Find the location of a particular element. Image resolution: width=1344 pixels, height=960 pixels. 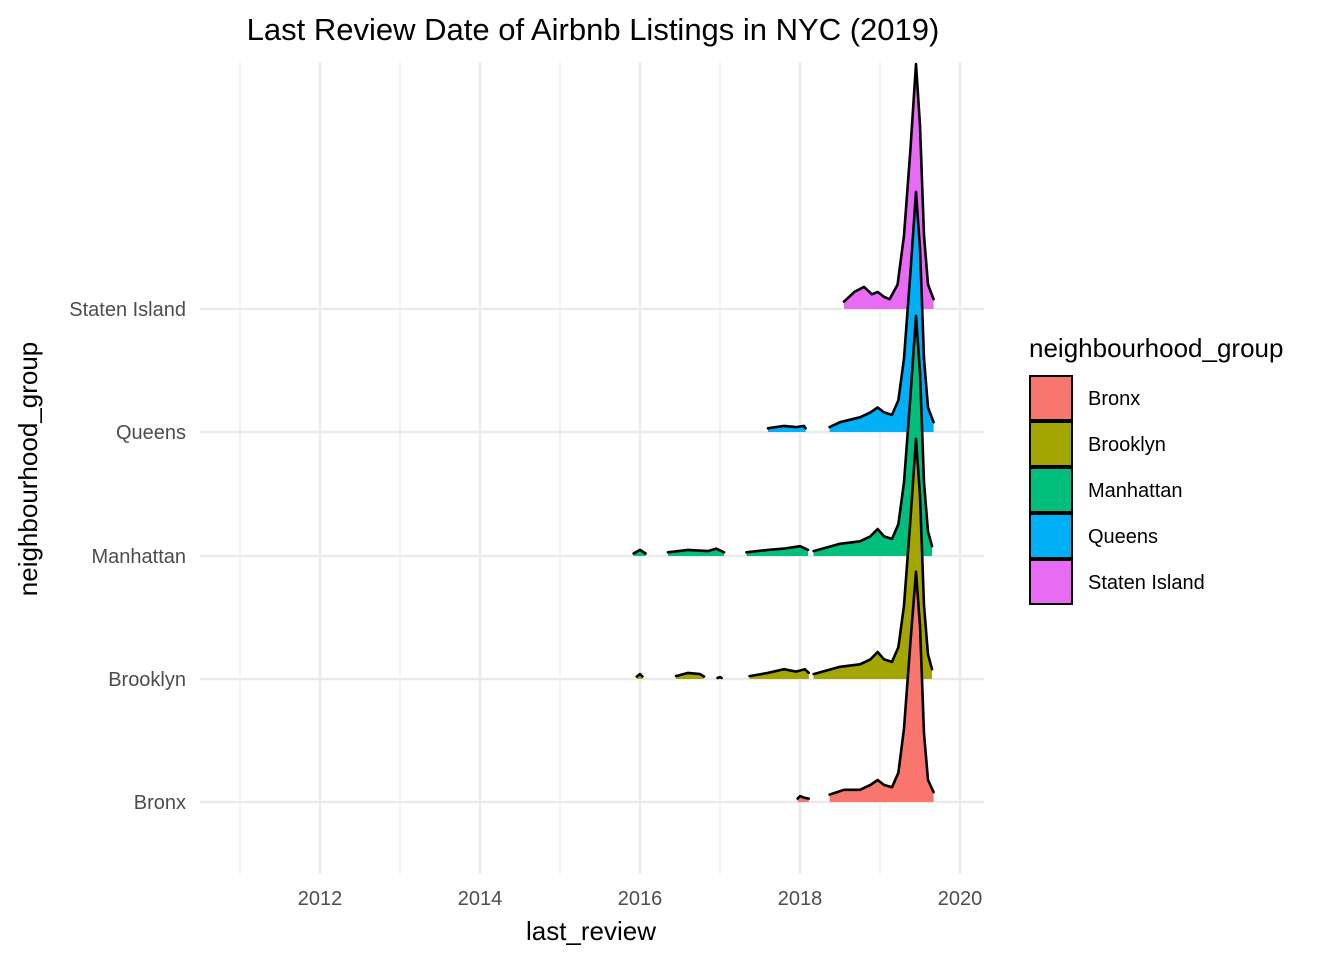

x-axis-ticks: 2012 2014 2016 2018 2020 is located at coordinates (640, 899).